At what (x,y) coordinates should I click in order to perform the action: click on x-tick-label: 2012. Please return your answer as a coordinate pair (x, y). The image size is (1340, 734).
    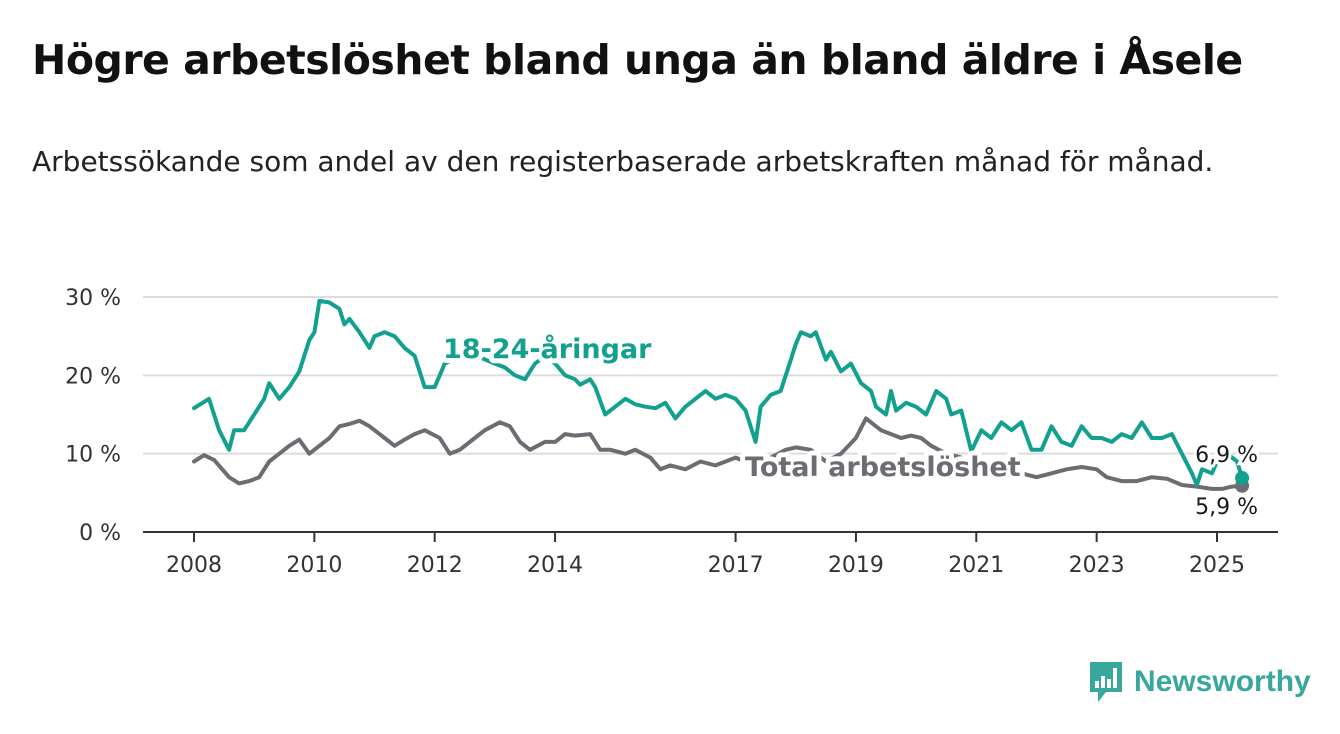
    Looking at the image, I should click on (435, 565).